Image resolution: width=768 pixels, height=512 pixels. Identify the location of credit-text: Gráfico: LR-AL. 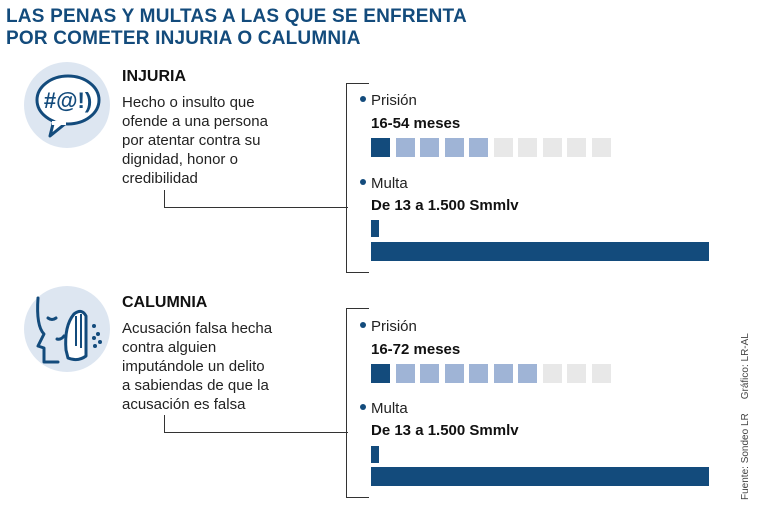
(745, 366).